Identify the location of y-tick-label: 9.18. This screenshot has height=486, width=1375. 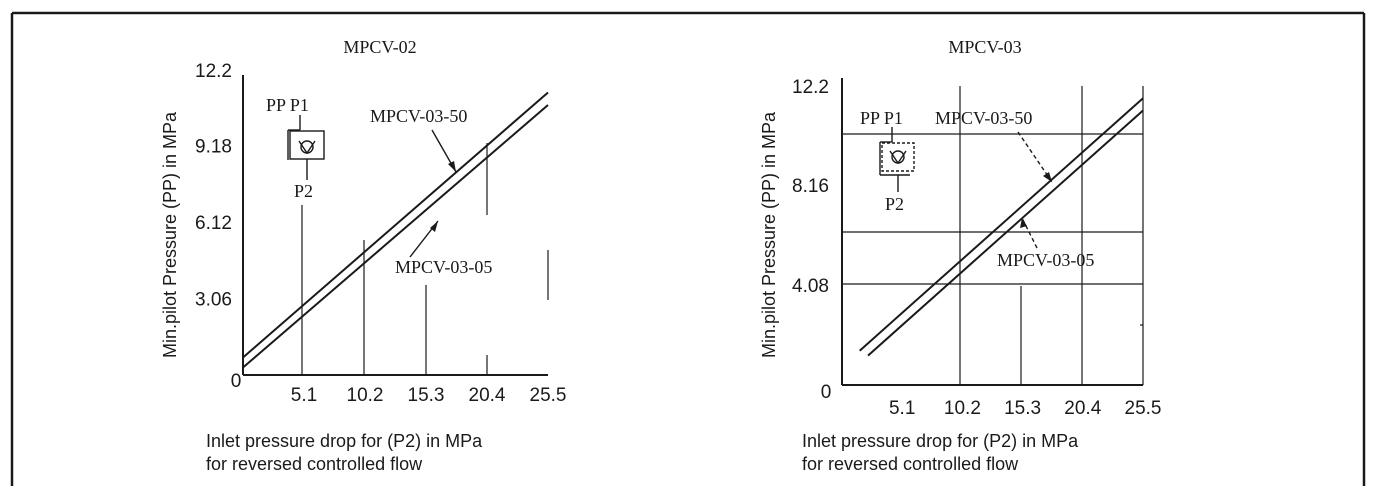
(213, 147).